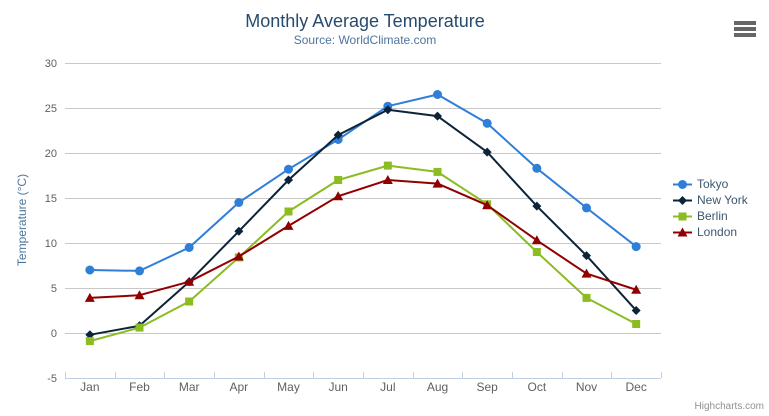 This screenshot has width=769, height=416. I want to click on berlin-point-nov, so click(586, 297).